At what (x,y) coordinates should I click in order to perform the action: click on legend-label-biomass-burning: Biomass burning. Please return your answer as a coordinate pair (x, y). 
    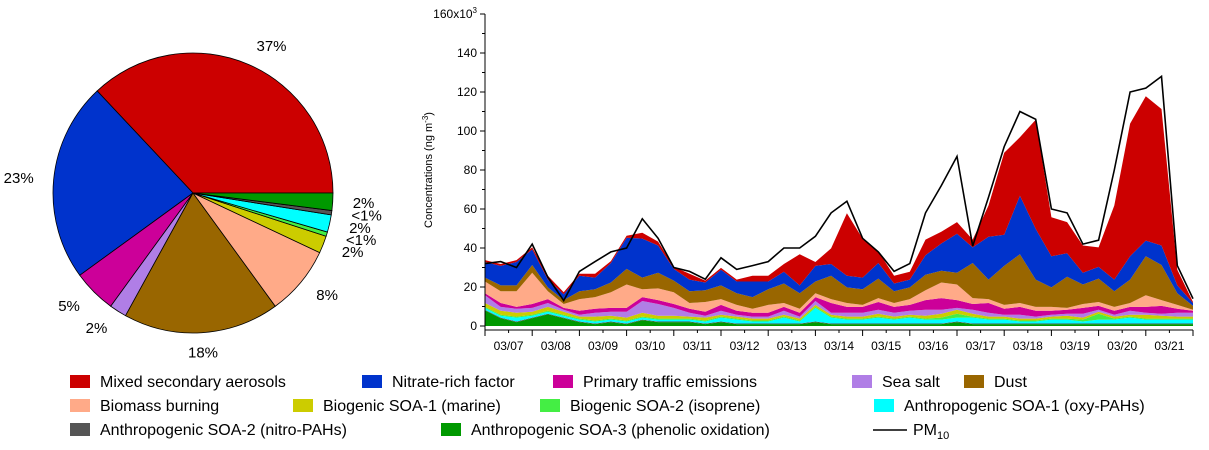
    Looking at the image, I should click on (159, 406).